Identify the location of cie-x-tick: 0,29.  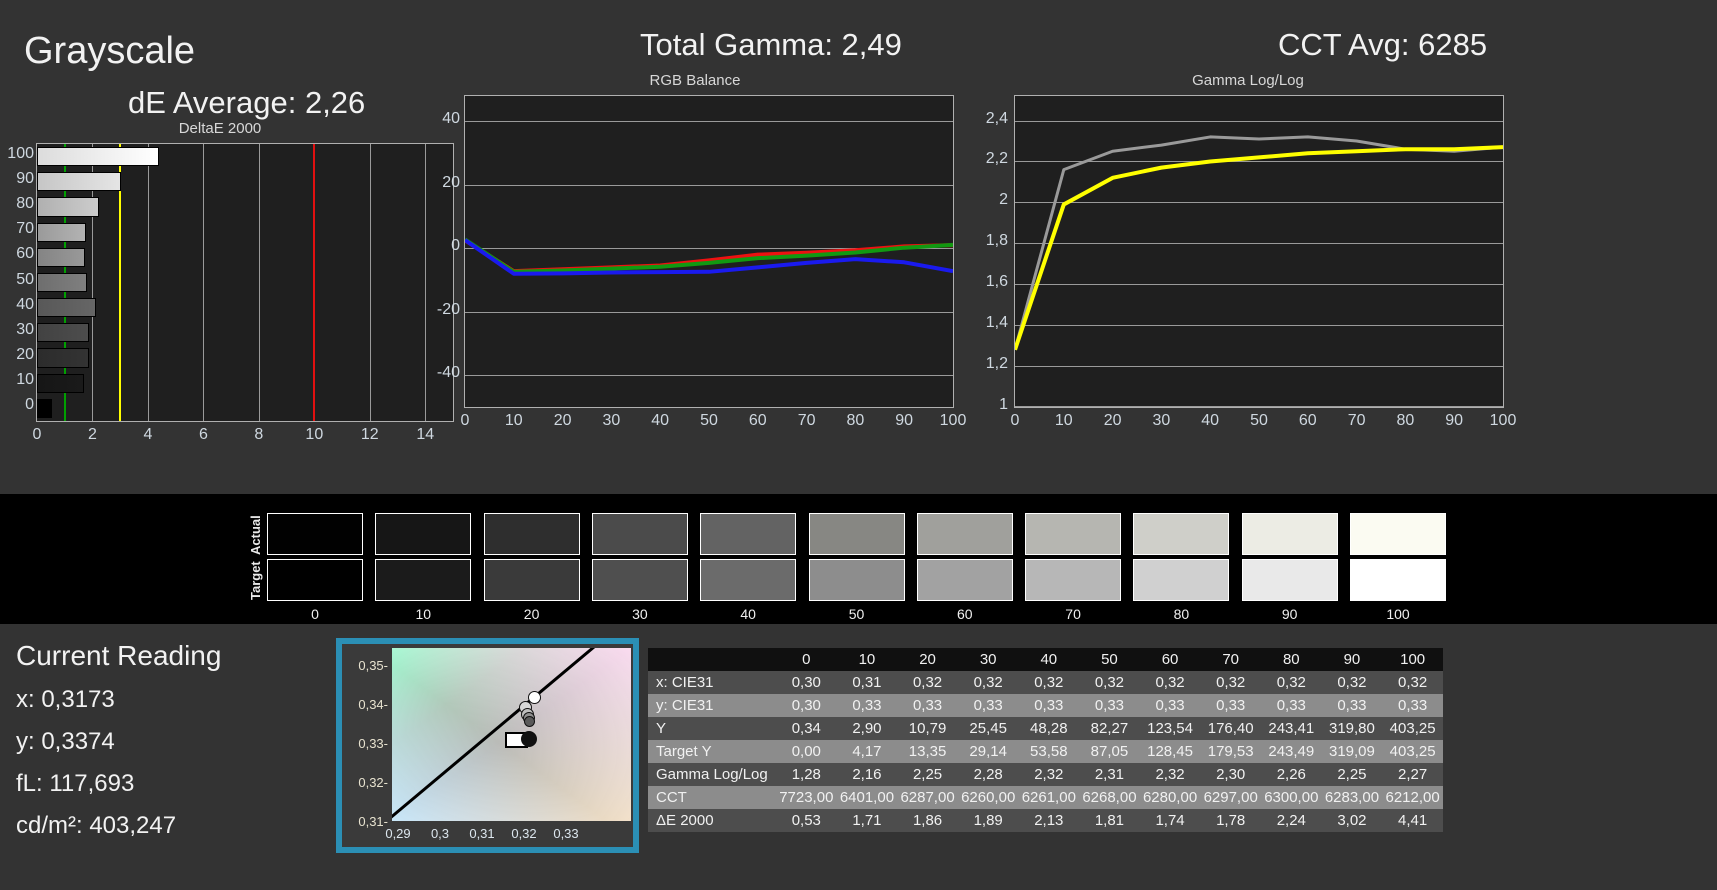
(398, 833).